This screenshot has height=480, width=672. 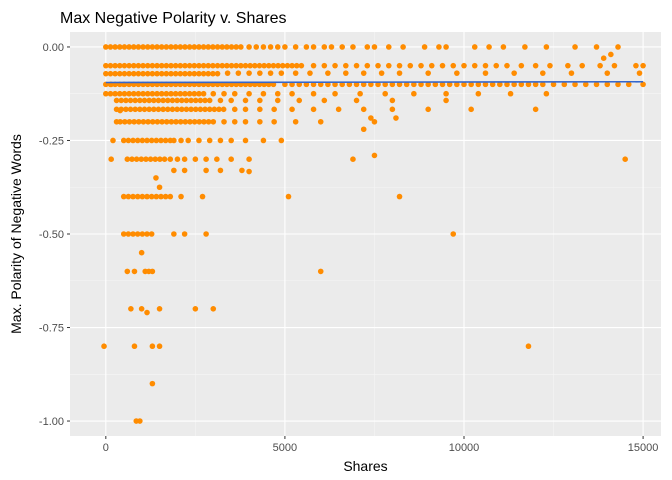 I want to click on trend-line, so click(x=374, y=82).